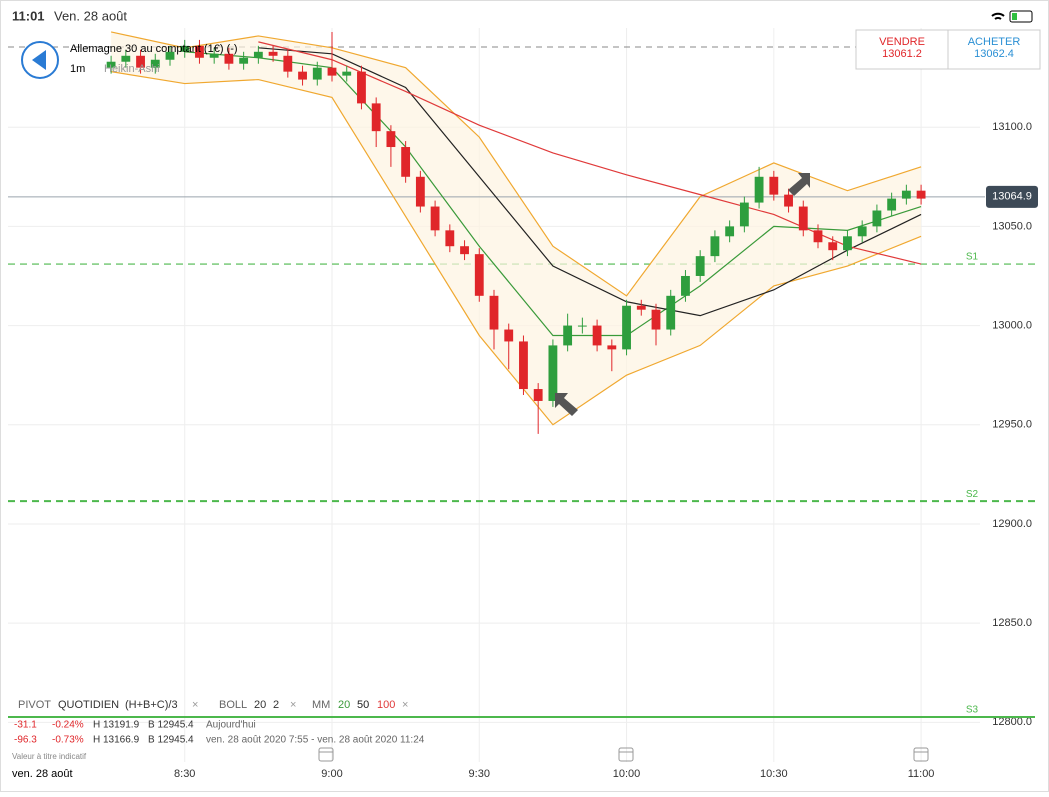 This screenshot has width=1049, height=797. I want to click on sell-label: VENDRE, so click(902, 42).